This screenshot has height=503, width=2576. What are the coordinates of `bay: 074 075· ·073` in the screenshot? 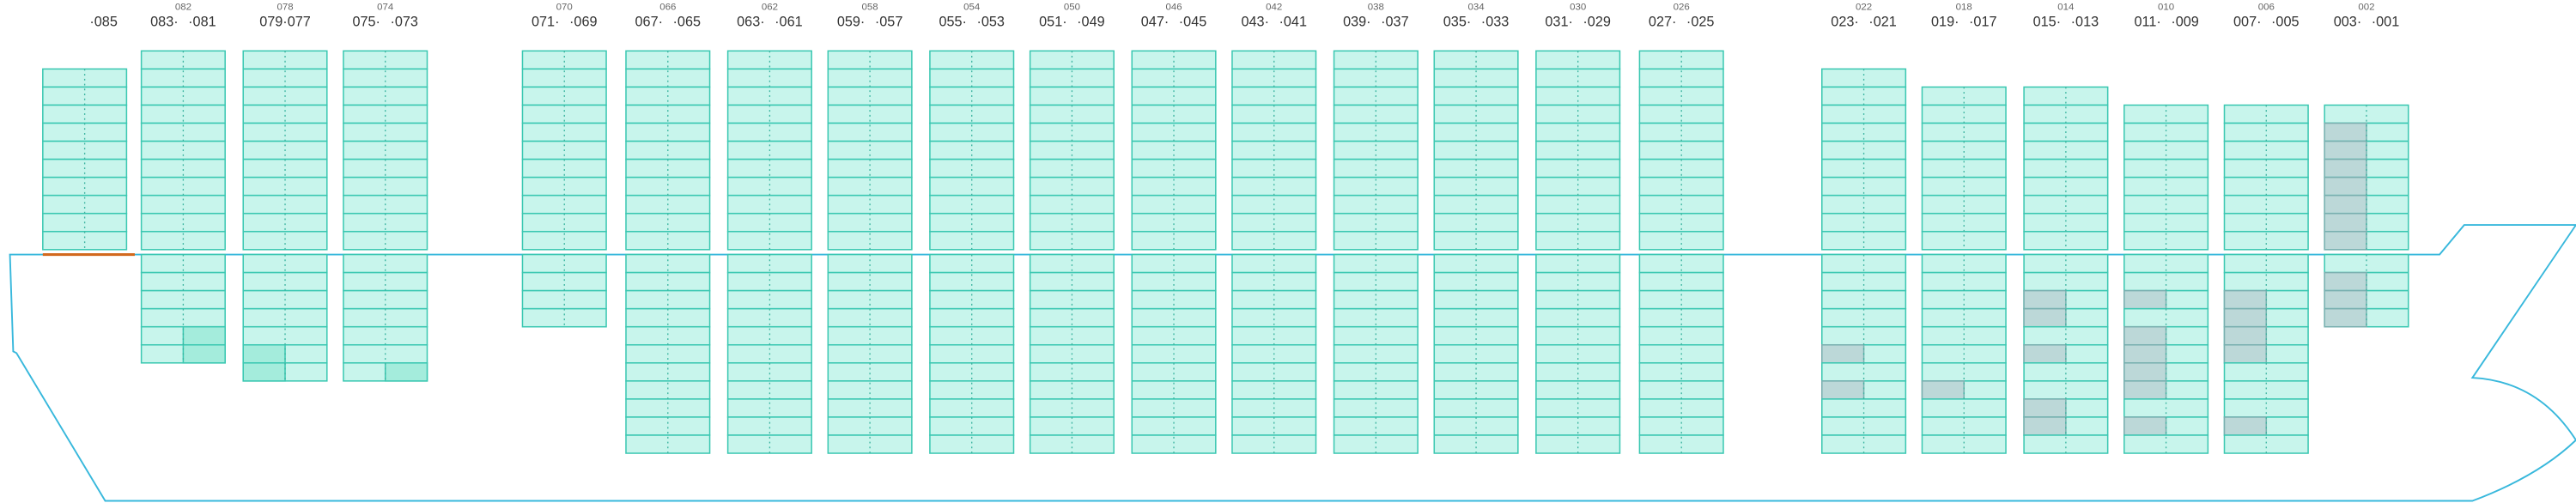 It's located at (386, 192).